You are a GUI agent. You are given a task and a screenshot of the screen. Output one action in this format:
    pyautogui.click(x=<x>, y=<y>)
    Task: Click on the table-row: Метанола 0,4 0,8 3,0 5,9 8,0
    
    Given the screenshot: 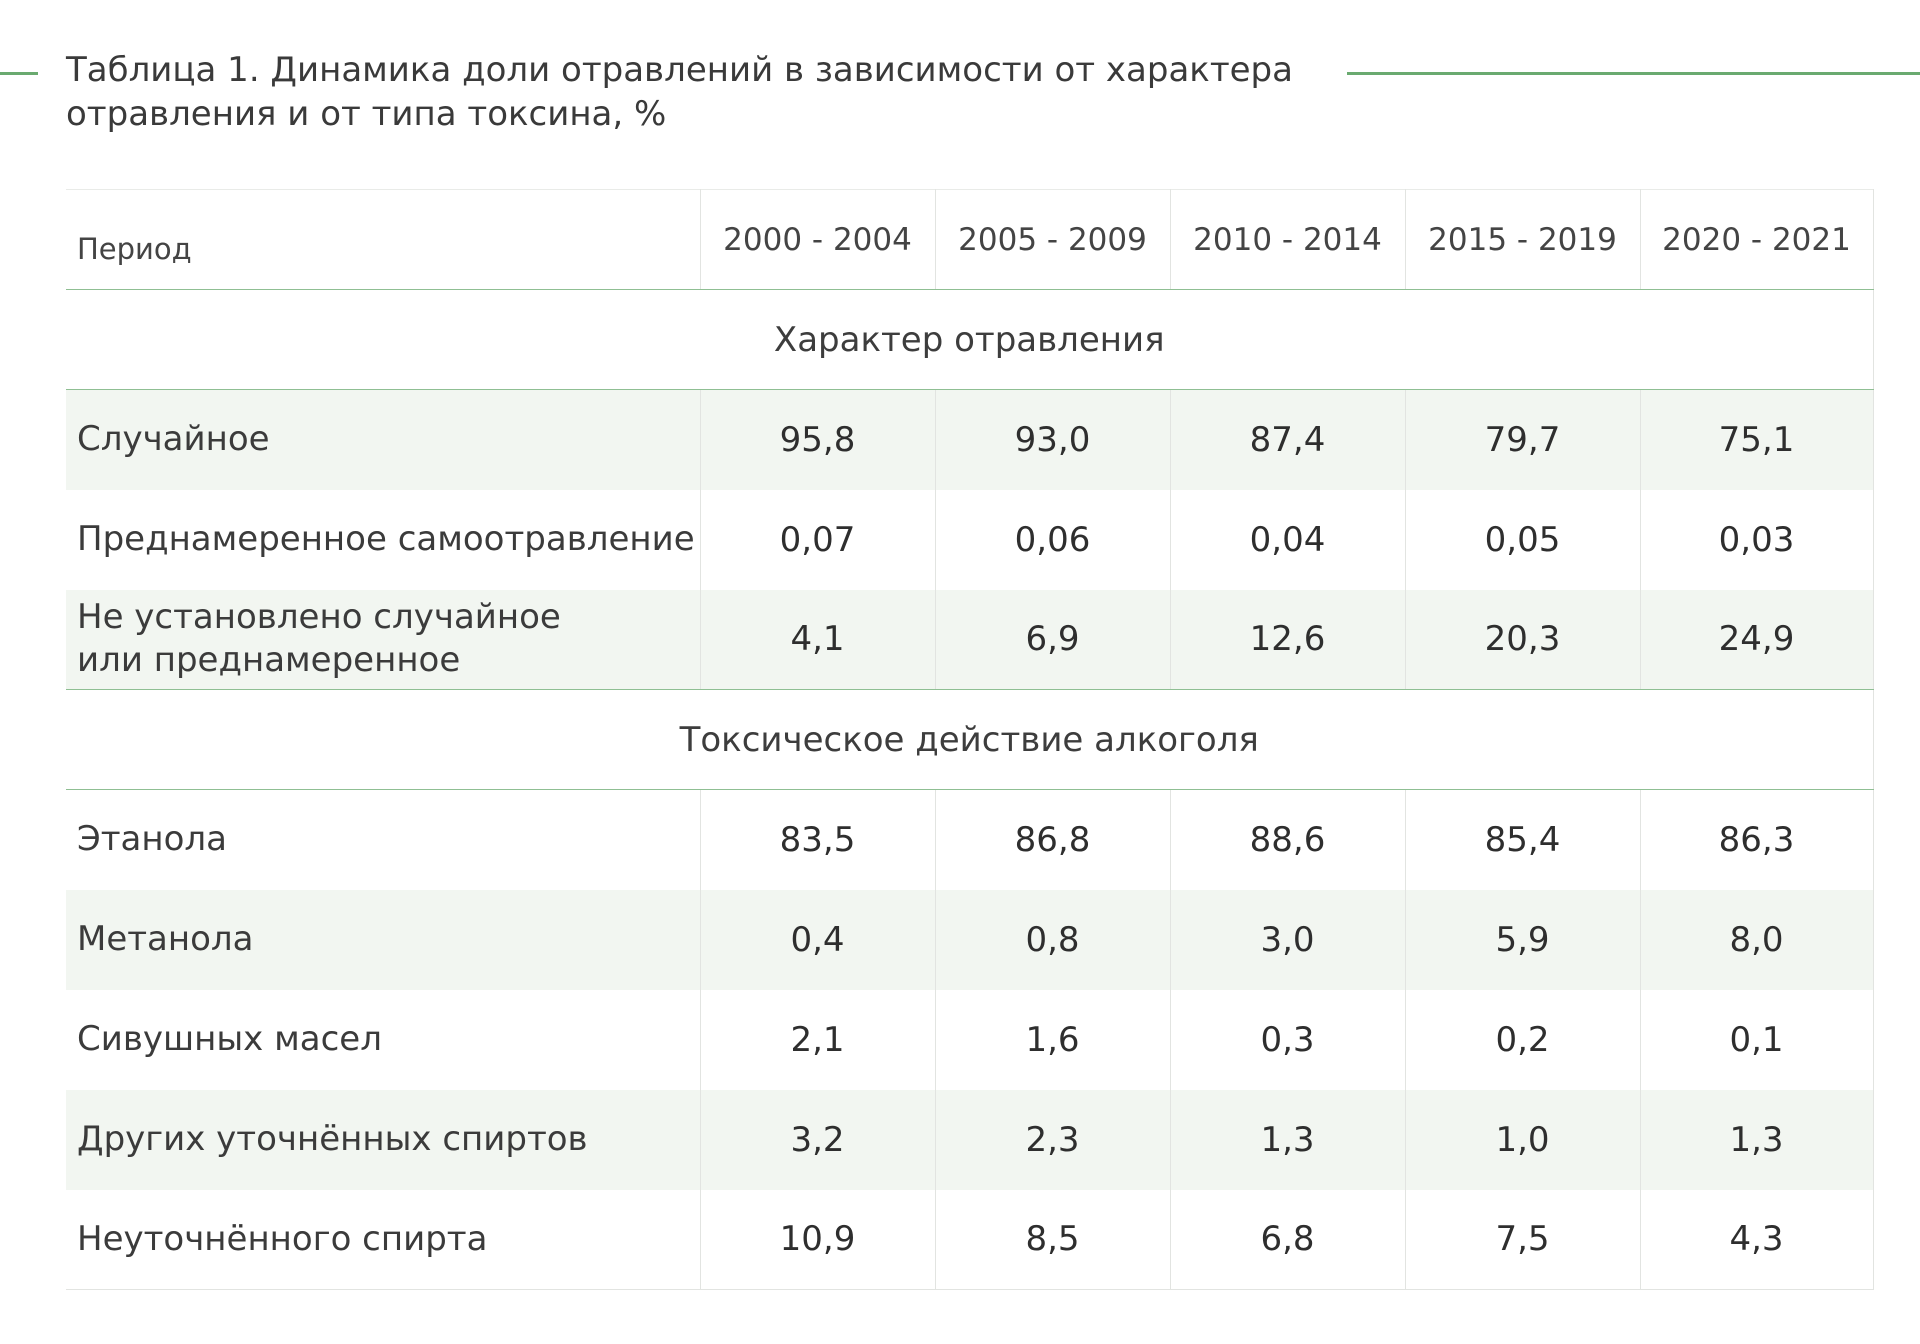 What is the action you would take?
    pyautogui.click(x=970, y=939)
    